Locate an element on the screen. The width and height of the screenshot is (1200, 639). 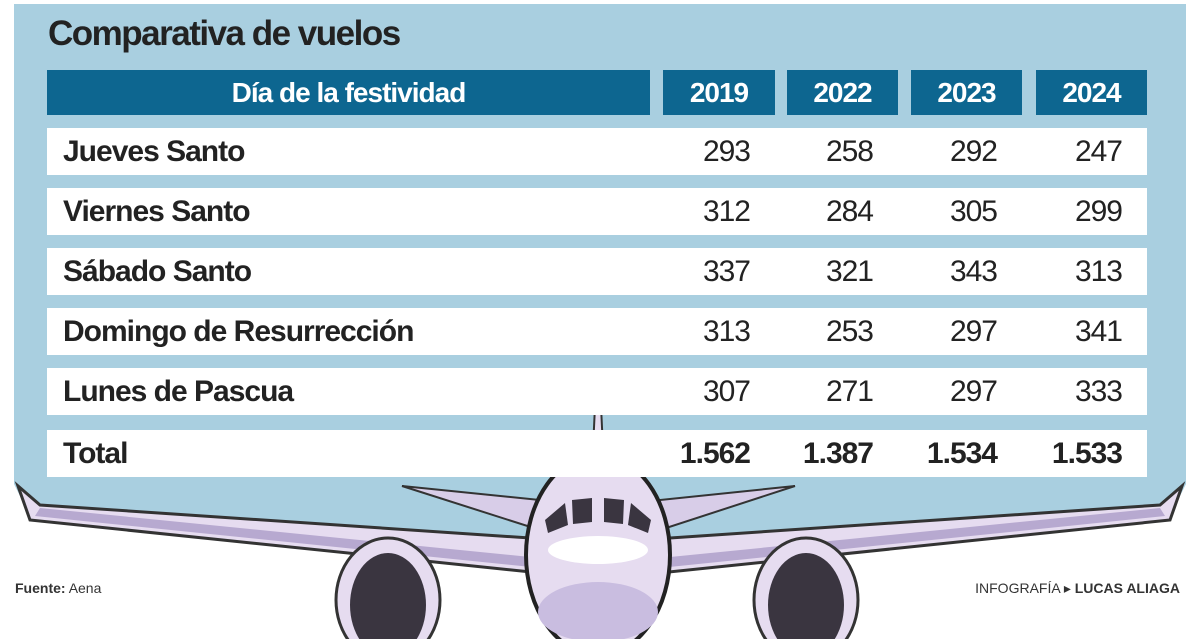
table-cell: 333 is located at coordinates (1098, 391).